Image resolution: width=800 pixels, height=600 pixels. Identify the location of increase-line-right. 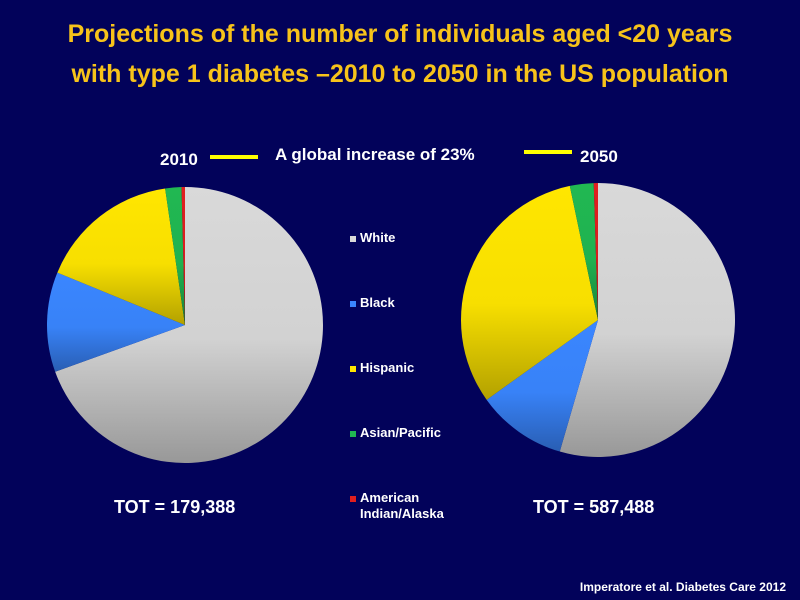
(548, 152).